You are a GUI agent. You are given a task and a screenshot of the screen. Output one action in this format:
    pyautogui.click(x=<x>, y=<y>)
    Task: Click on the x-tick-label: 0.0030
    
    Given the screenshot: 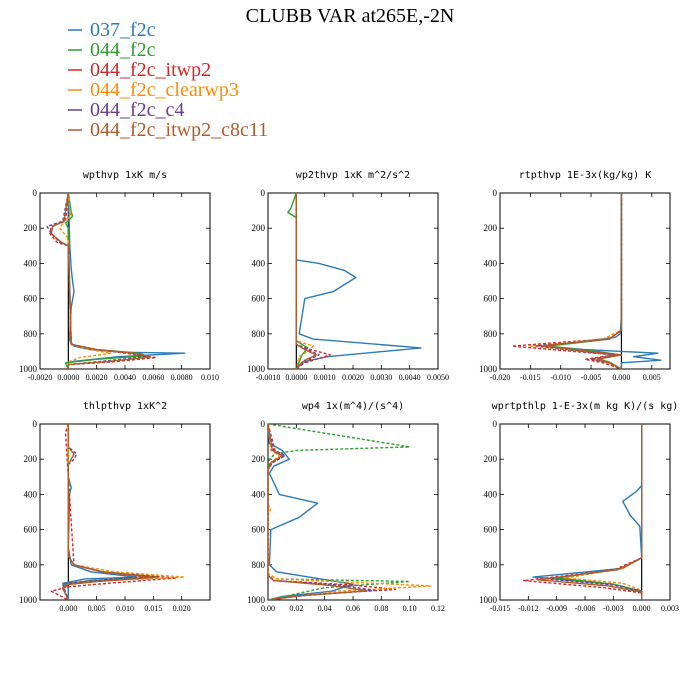 What is the action you would take?
    pyautogui.click(x=381, y=377)
    